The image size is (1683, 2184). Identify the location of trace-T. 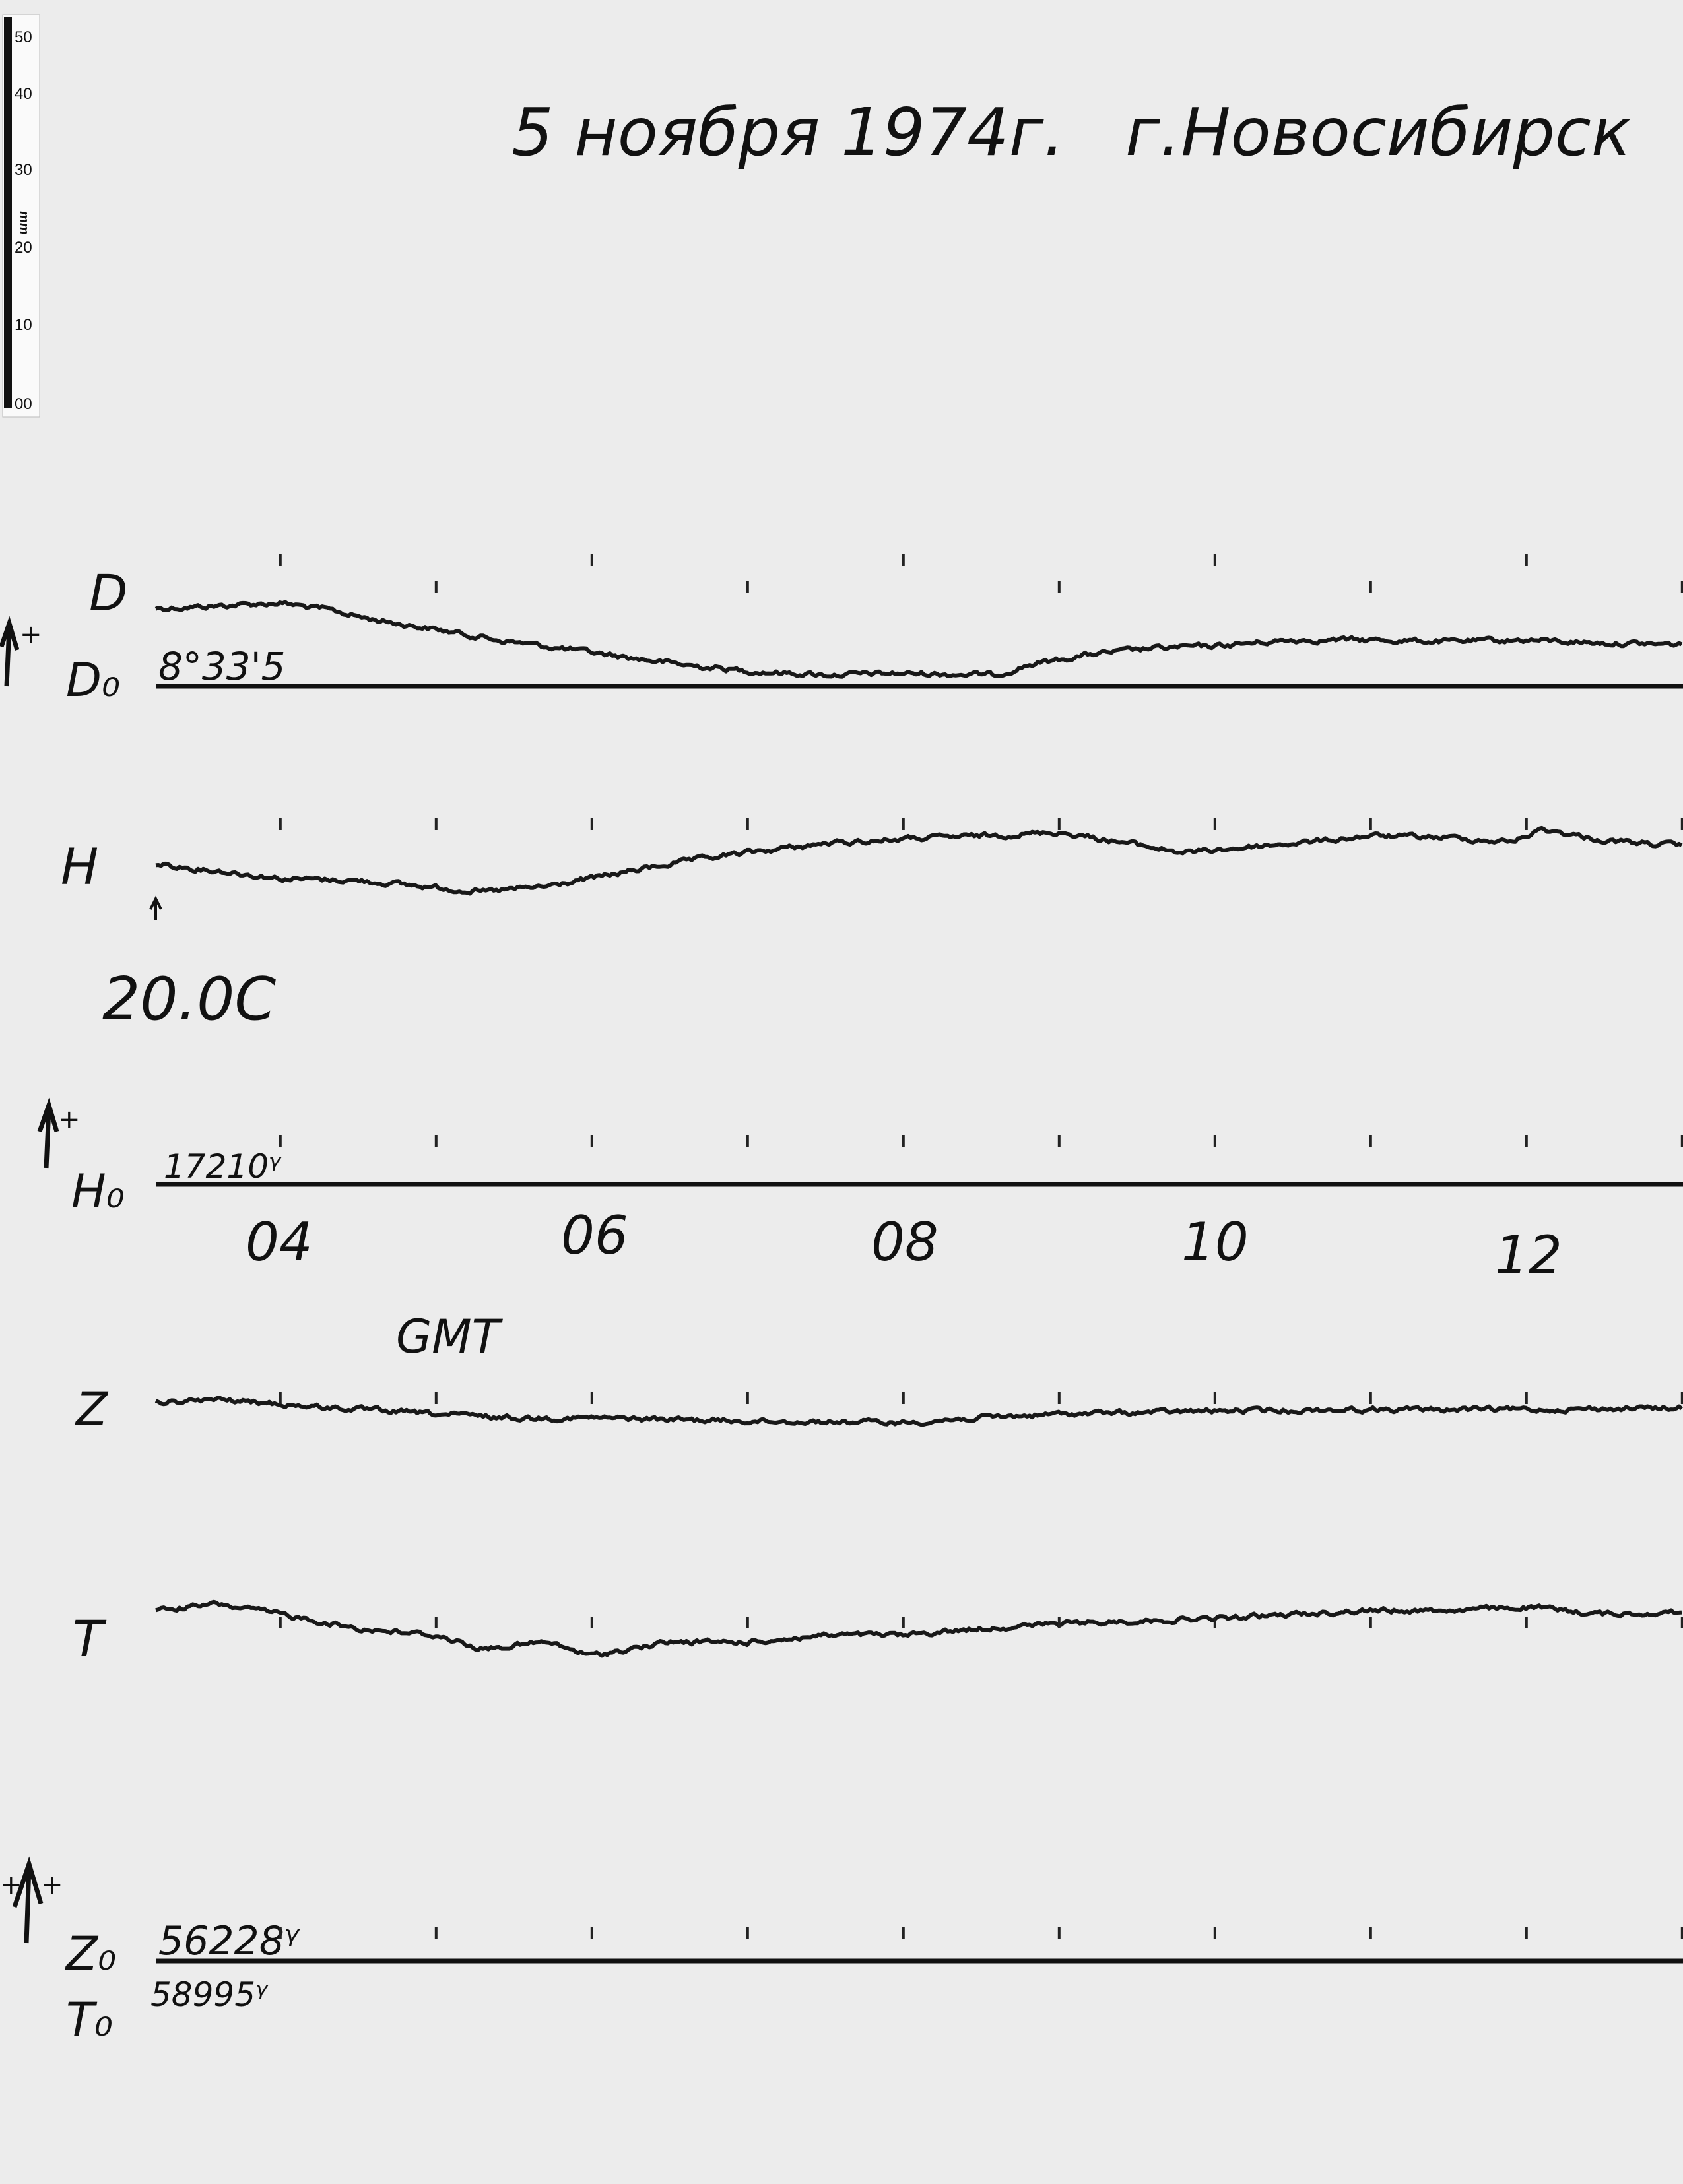
(919, 1628).